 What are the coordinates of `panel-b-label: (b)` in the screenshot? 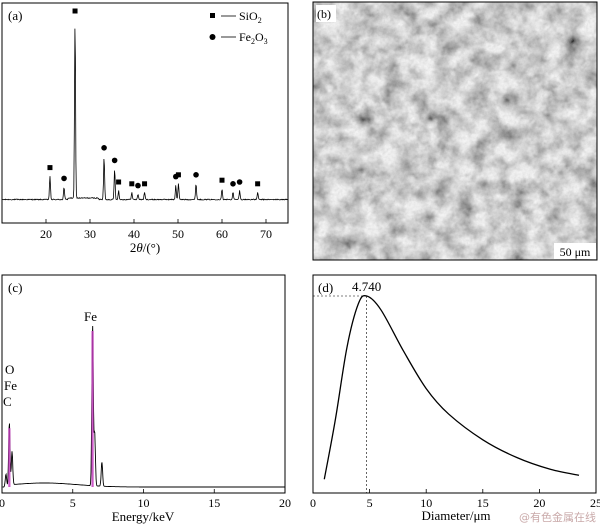 It's located at (324, 14).